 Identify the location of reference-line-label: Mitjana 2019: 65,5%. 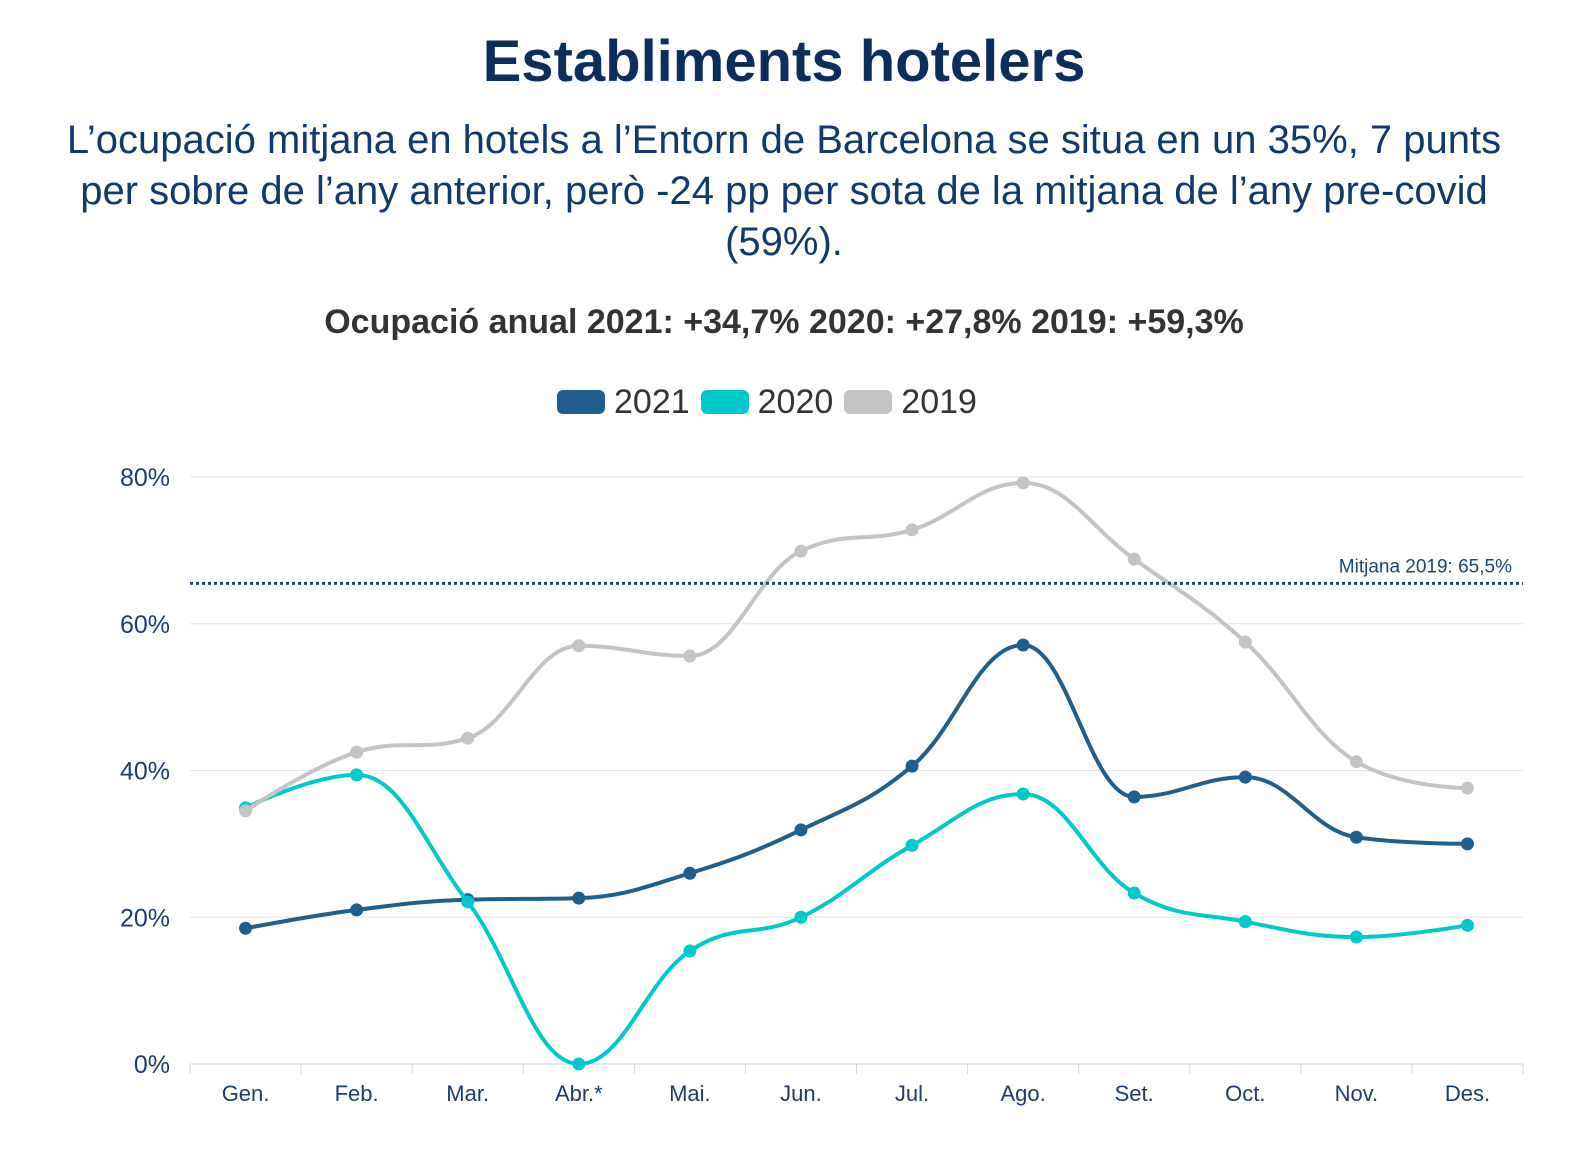
(1425, 566).